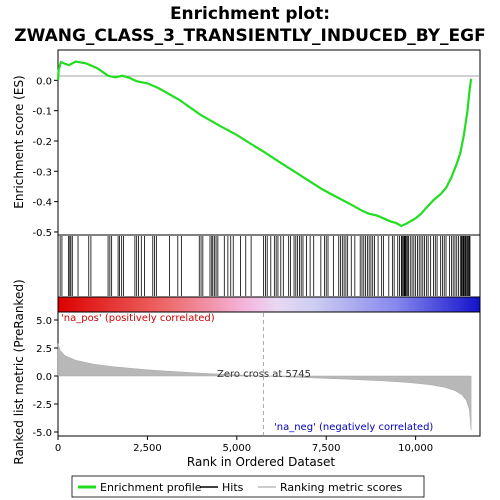  I want to click on metric-tick-label: 0.0, so click(44, 377).